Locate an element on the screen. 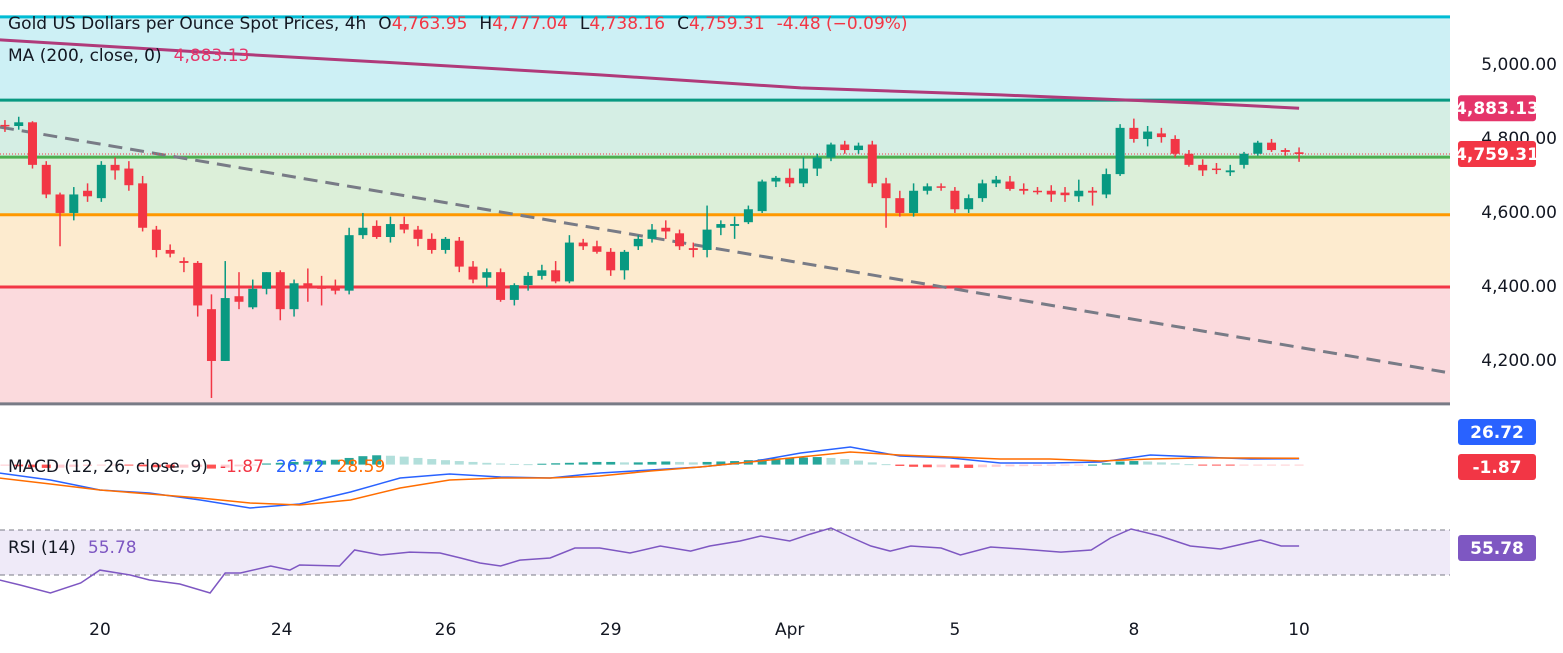  pane-legend: MACD (12, 26, close, 9) -1.87 26.72 28.59 is located at coordinates (196, 467).